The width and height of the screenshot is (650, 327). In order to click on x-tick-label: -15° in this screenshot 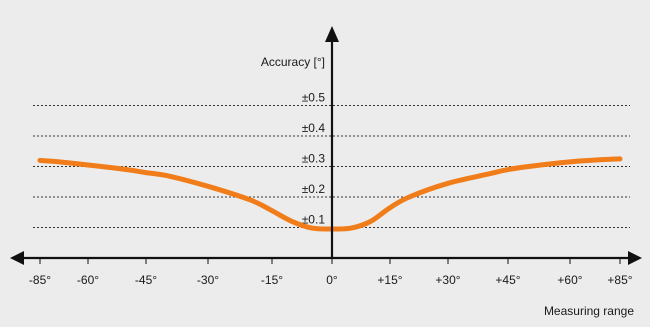, I will do `click(272, 280)`.